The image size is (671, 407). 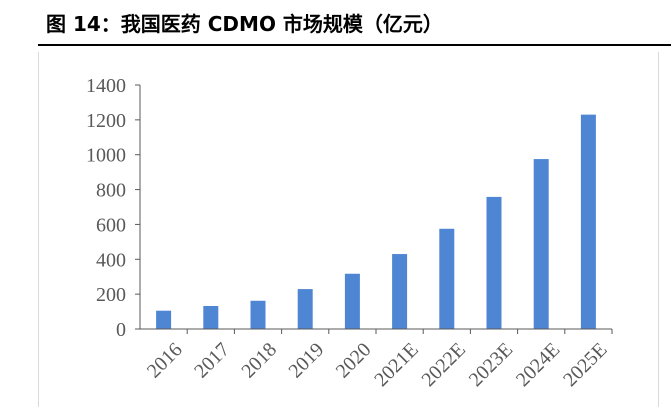 I want to click on x-tick-label: 2019, so click(x=307, y=361).